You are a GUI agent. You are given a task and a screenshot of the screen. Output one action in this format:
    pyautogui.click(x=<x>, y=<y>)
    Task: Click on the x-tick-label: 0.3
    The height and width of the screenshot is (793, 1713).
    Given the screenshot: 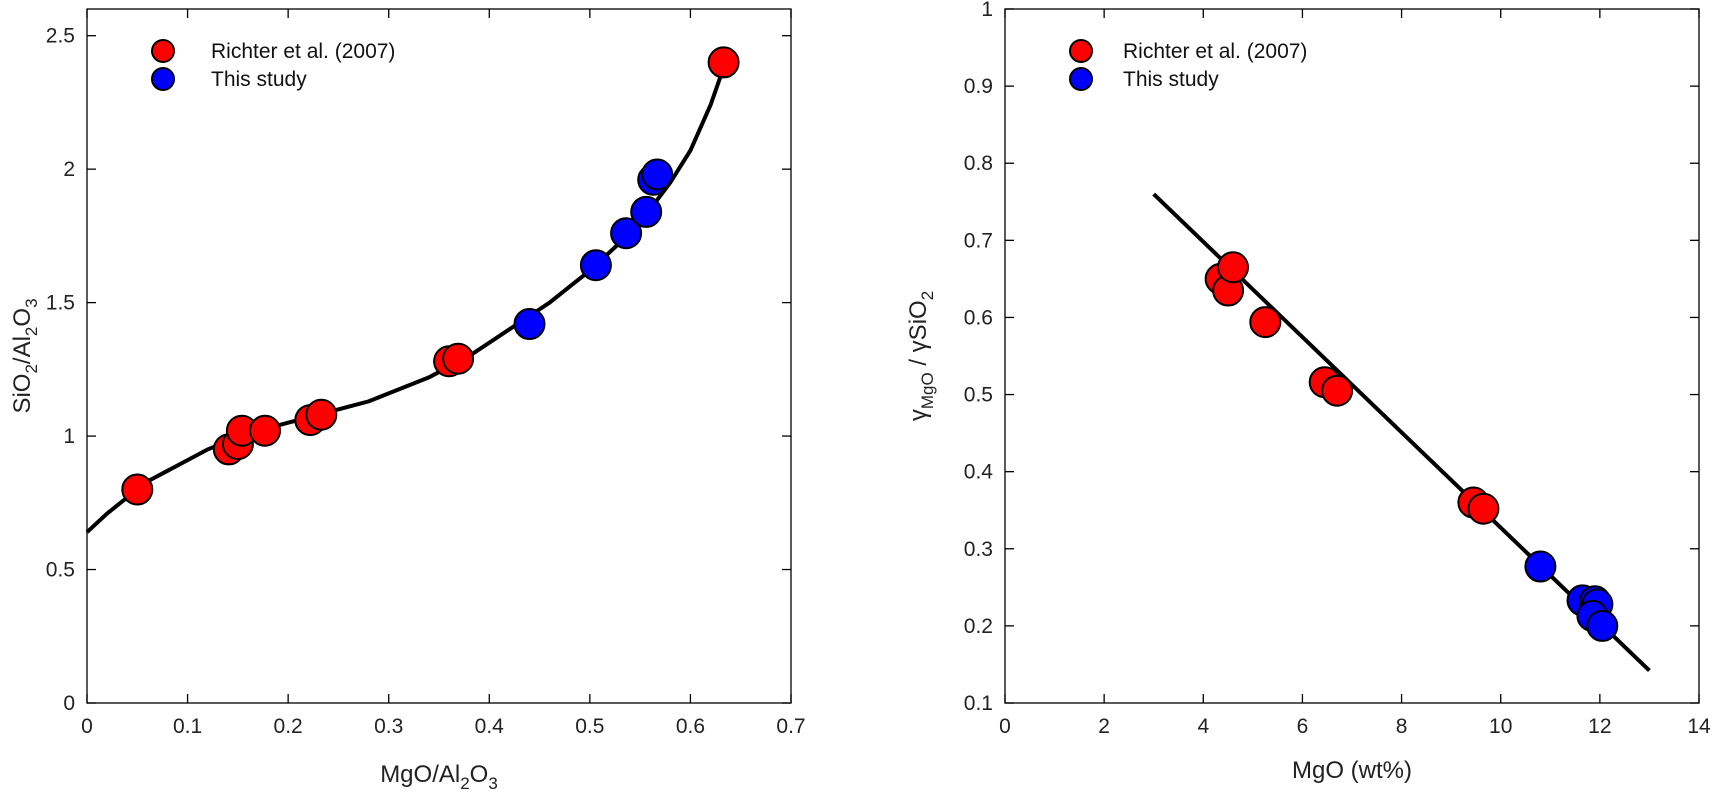 What is the action you would take?
    pyautogui.click(x=388, y=726)
    